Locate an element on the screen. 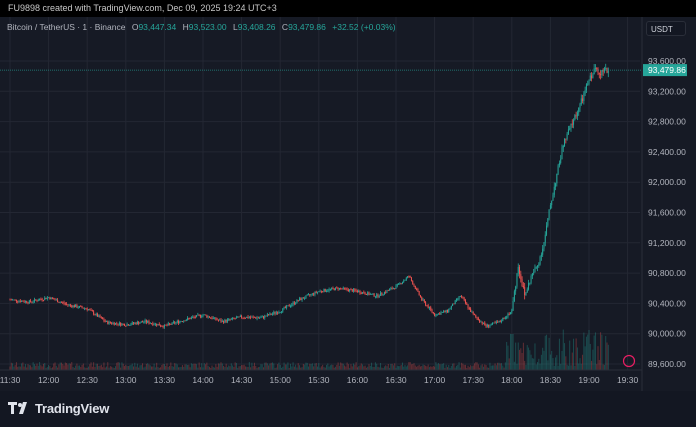 The width and height of the screenshot is (696, 427). x-tick-label: 16:30 is located at coordinates (396, 380).